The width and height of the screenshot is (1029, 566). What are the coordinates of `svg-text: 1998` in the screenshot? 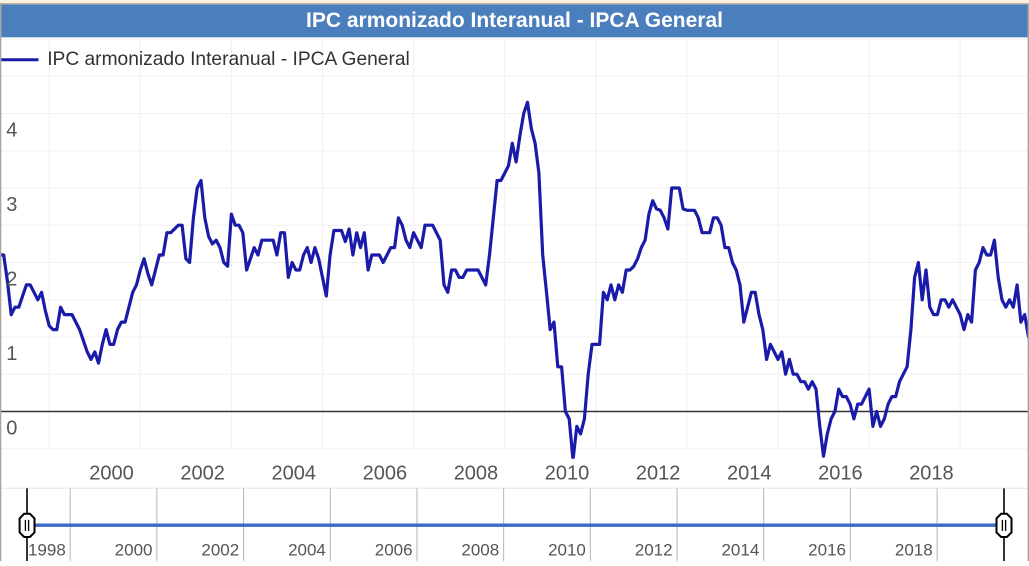 It's located at (47, 550).